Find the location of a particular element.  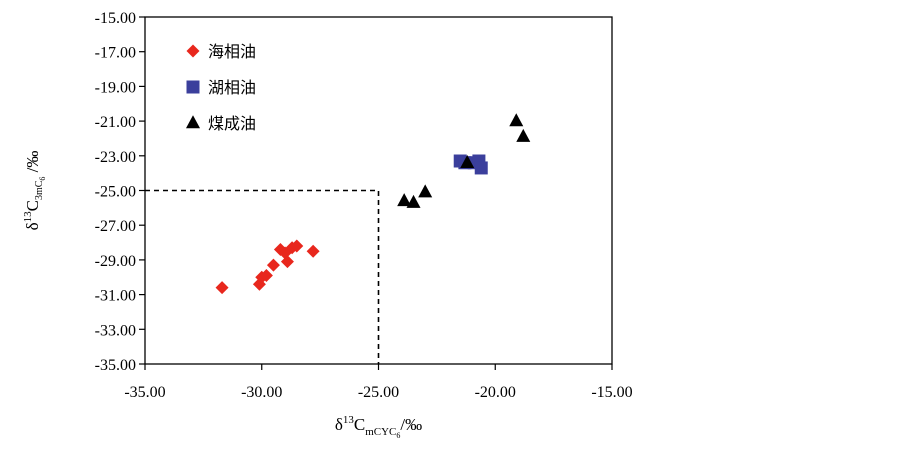

y-tick-label: -33.00 is located at coordinates (115, 330).